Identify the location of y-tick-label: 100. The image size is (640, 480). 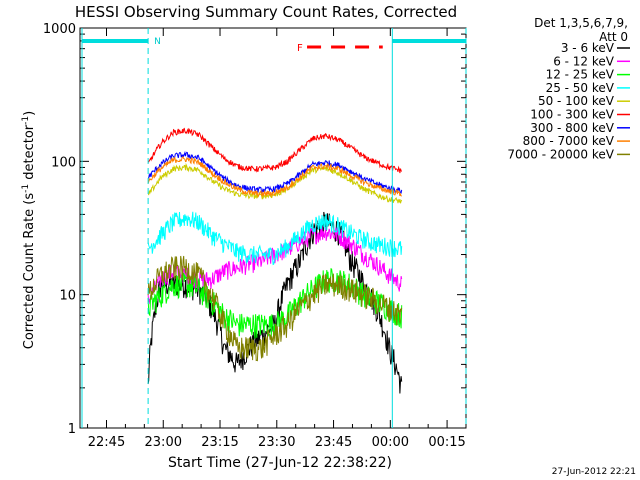
(63, 162).